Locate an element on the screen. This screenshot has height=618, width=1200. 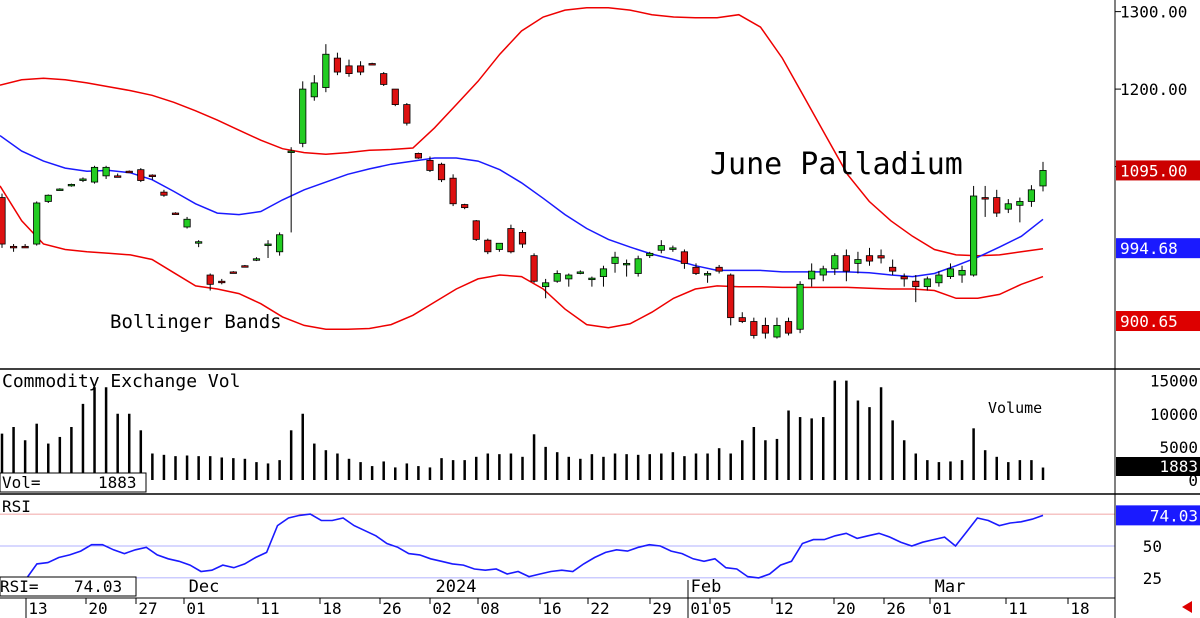
rsi-badge is located at coordinates (1158, 515).